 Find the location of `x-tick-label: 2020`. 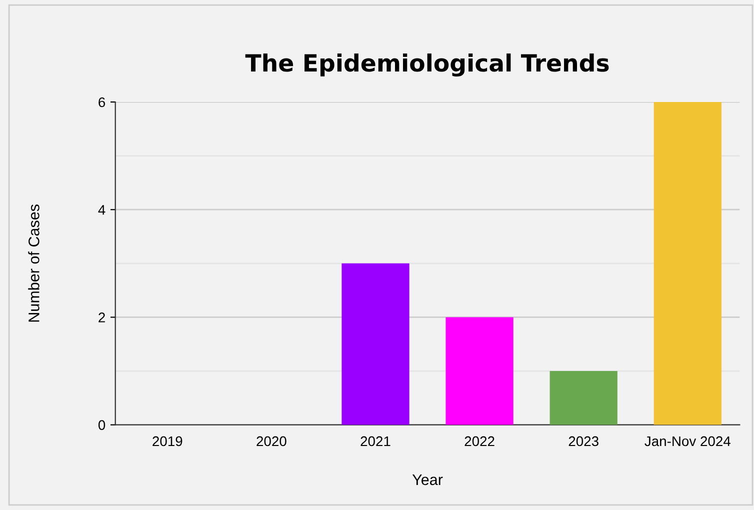

x-tick-label: 2020 is located at coordinates (271, 441).